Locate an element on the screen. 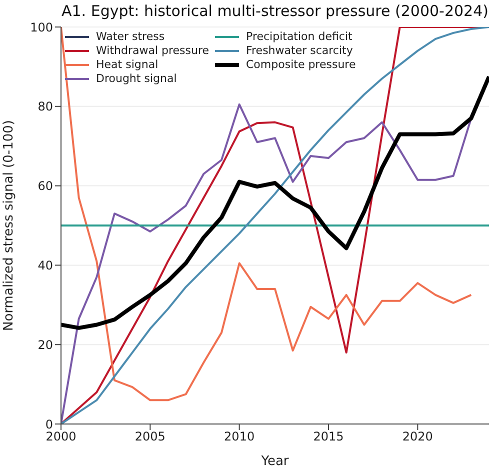 The width and height of the screenshot is (490, 467). legend-label: Drought signal is located at coordinates (136, 78).